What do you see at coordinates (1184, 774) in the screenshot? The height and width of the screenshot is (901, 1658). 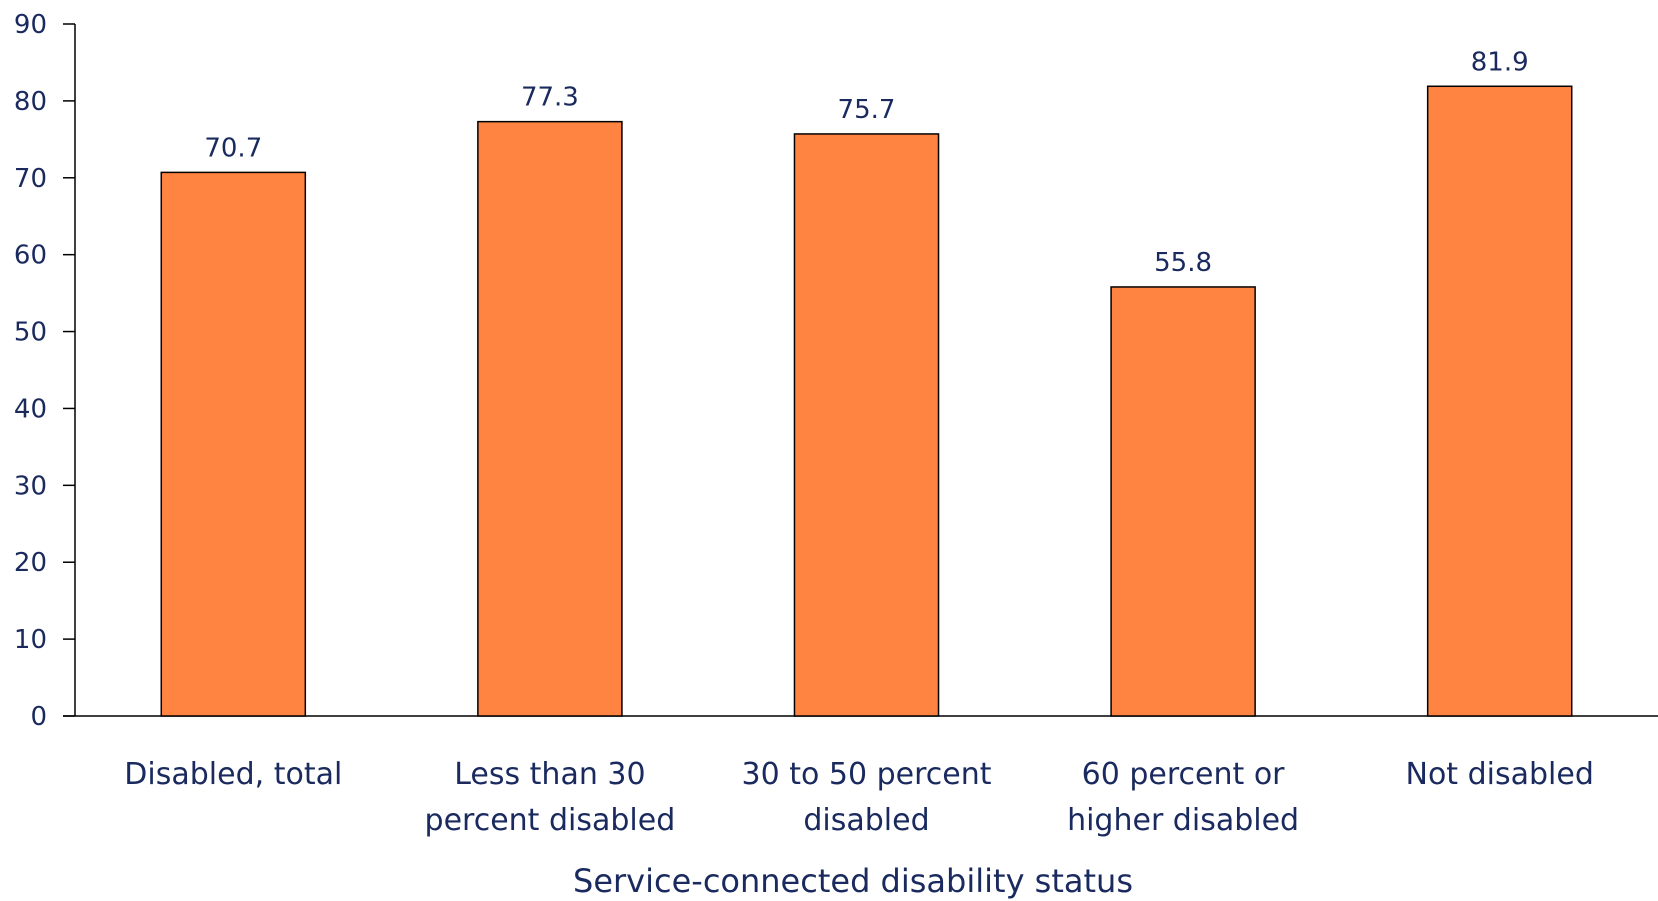 I see `x-category-label: 60 percent or` at bounding box center [1184, 774].